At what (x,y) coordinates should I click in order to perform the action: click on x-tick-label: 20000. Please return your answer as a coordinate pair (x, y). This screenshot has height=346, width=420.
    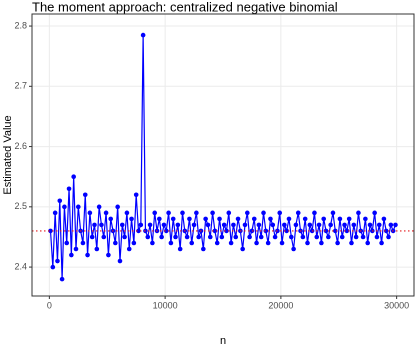
    Looking at the image, I should click on (280, 305).